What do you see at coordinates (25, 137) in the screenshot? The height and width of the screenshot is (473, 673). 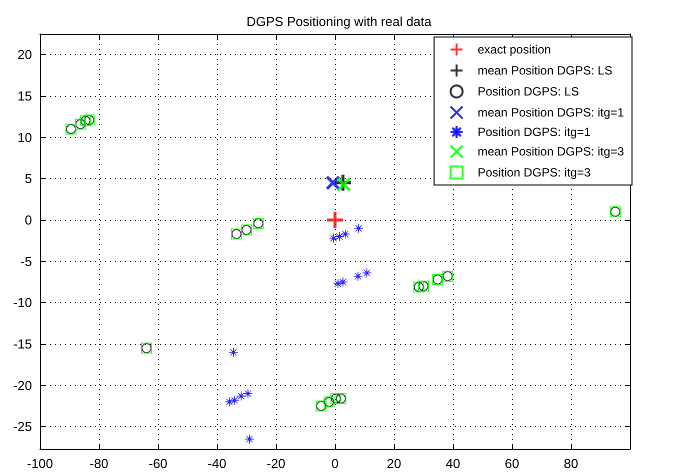 I see `y-tick-label: 10` at bounding box center [25, 137].